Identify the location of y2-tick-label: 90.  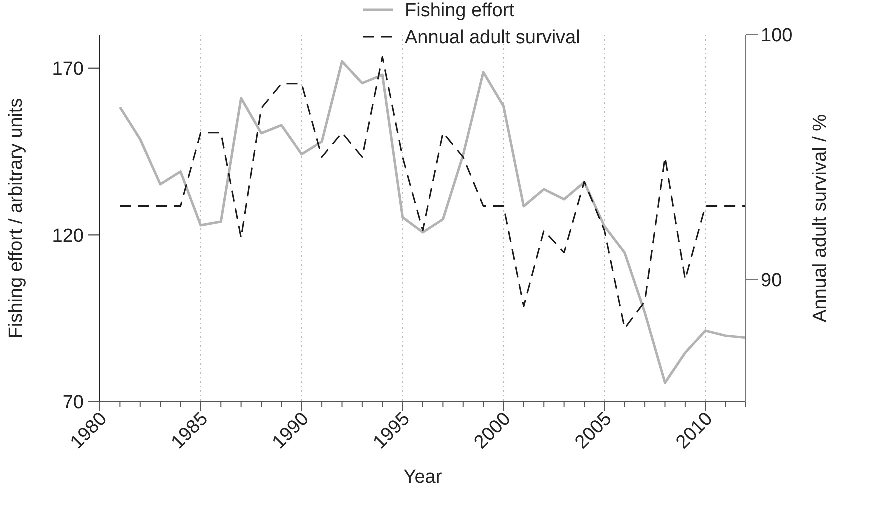
(771, 281).